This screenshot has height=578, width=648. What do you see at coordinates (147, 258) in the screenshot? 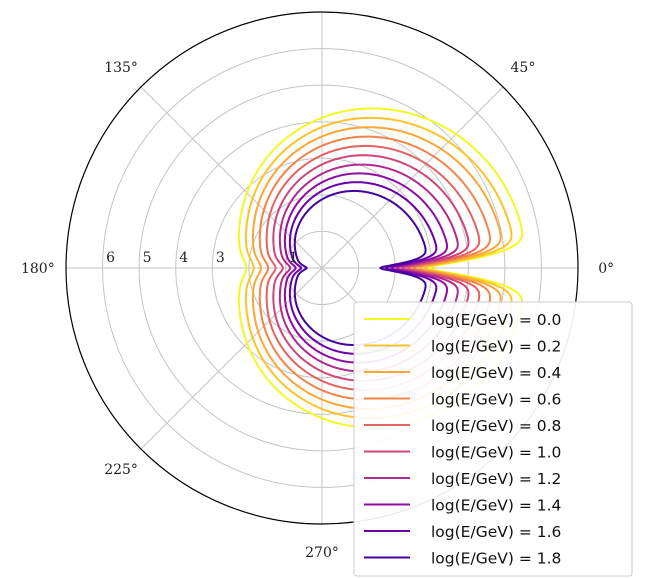
I see `r-tick-label: 5` at bounding box center [147, 258].